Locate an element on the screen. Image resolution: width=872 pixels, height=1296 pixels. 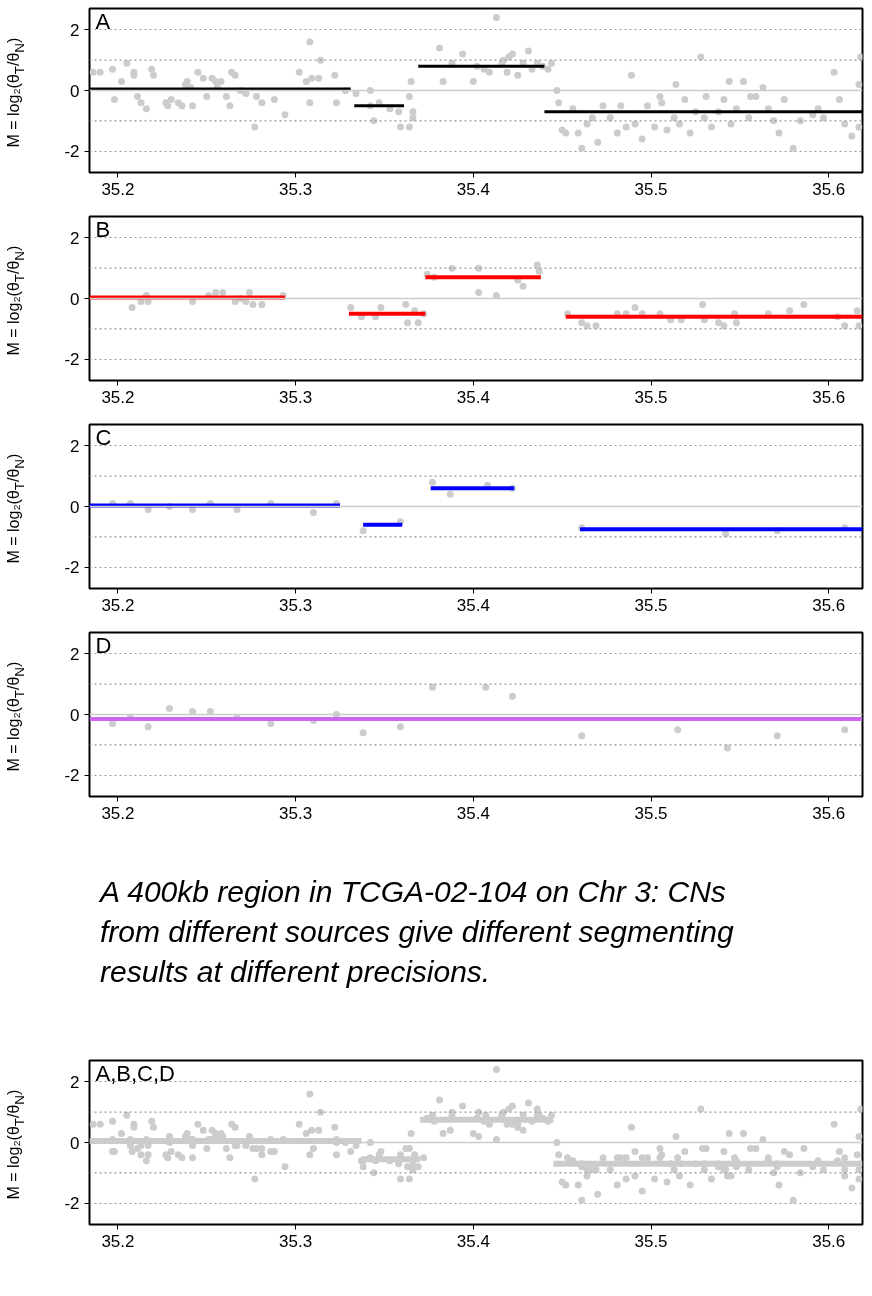
chart-title: A,B,C,D is located at coordinates (135, 1073).